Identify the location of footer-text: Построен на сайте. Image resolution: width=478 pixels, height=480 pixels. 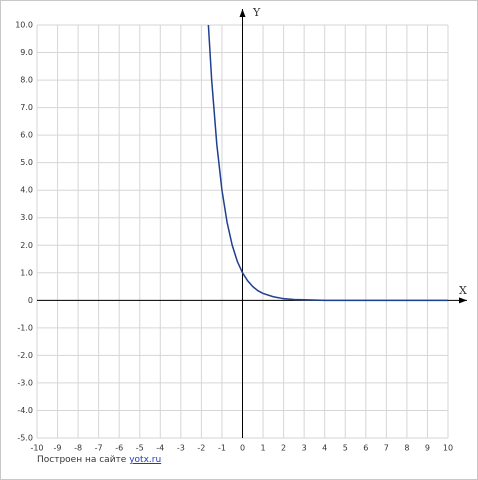
(82, 460).